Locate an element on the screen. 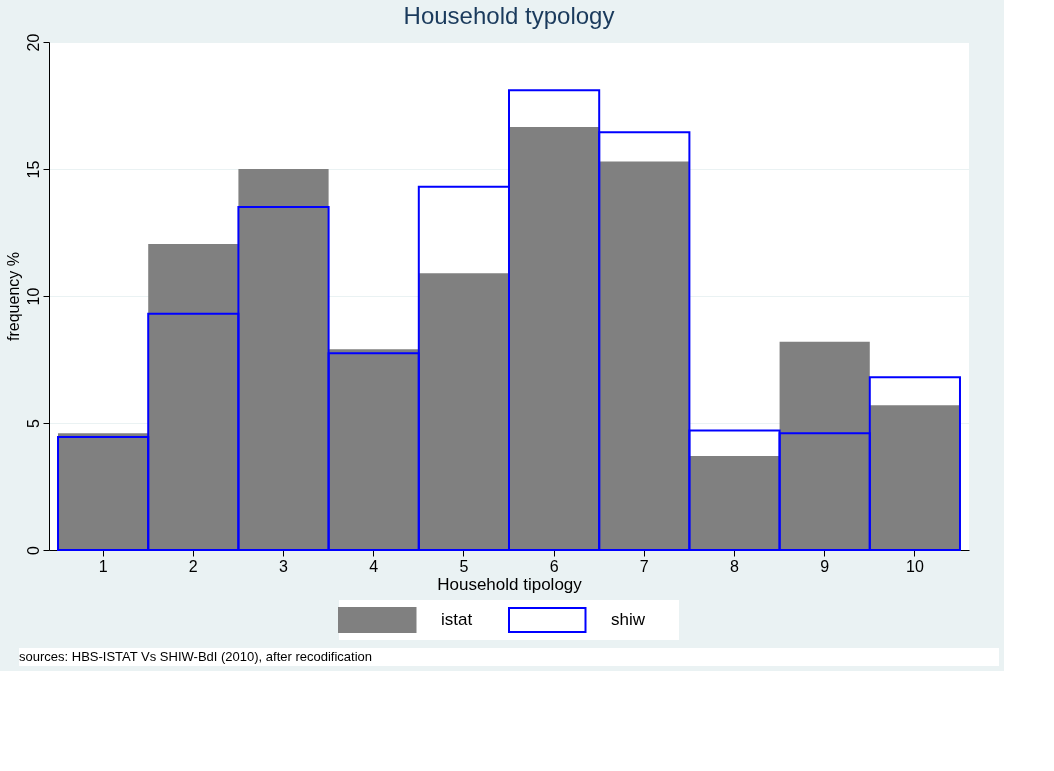 The image size is (1054, 771). y-tick-label: 10 is located at coordinates (33, 296).